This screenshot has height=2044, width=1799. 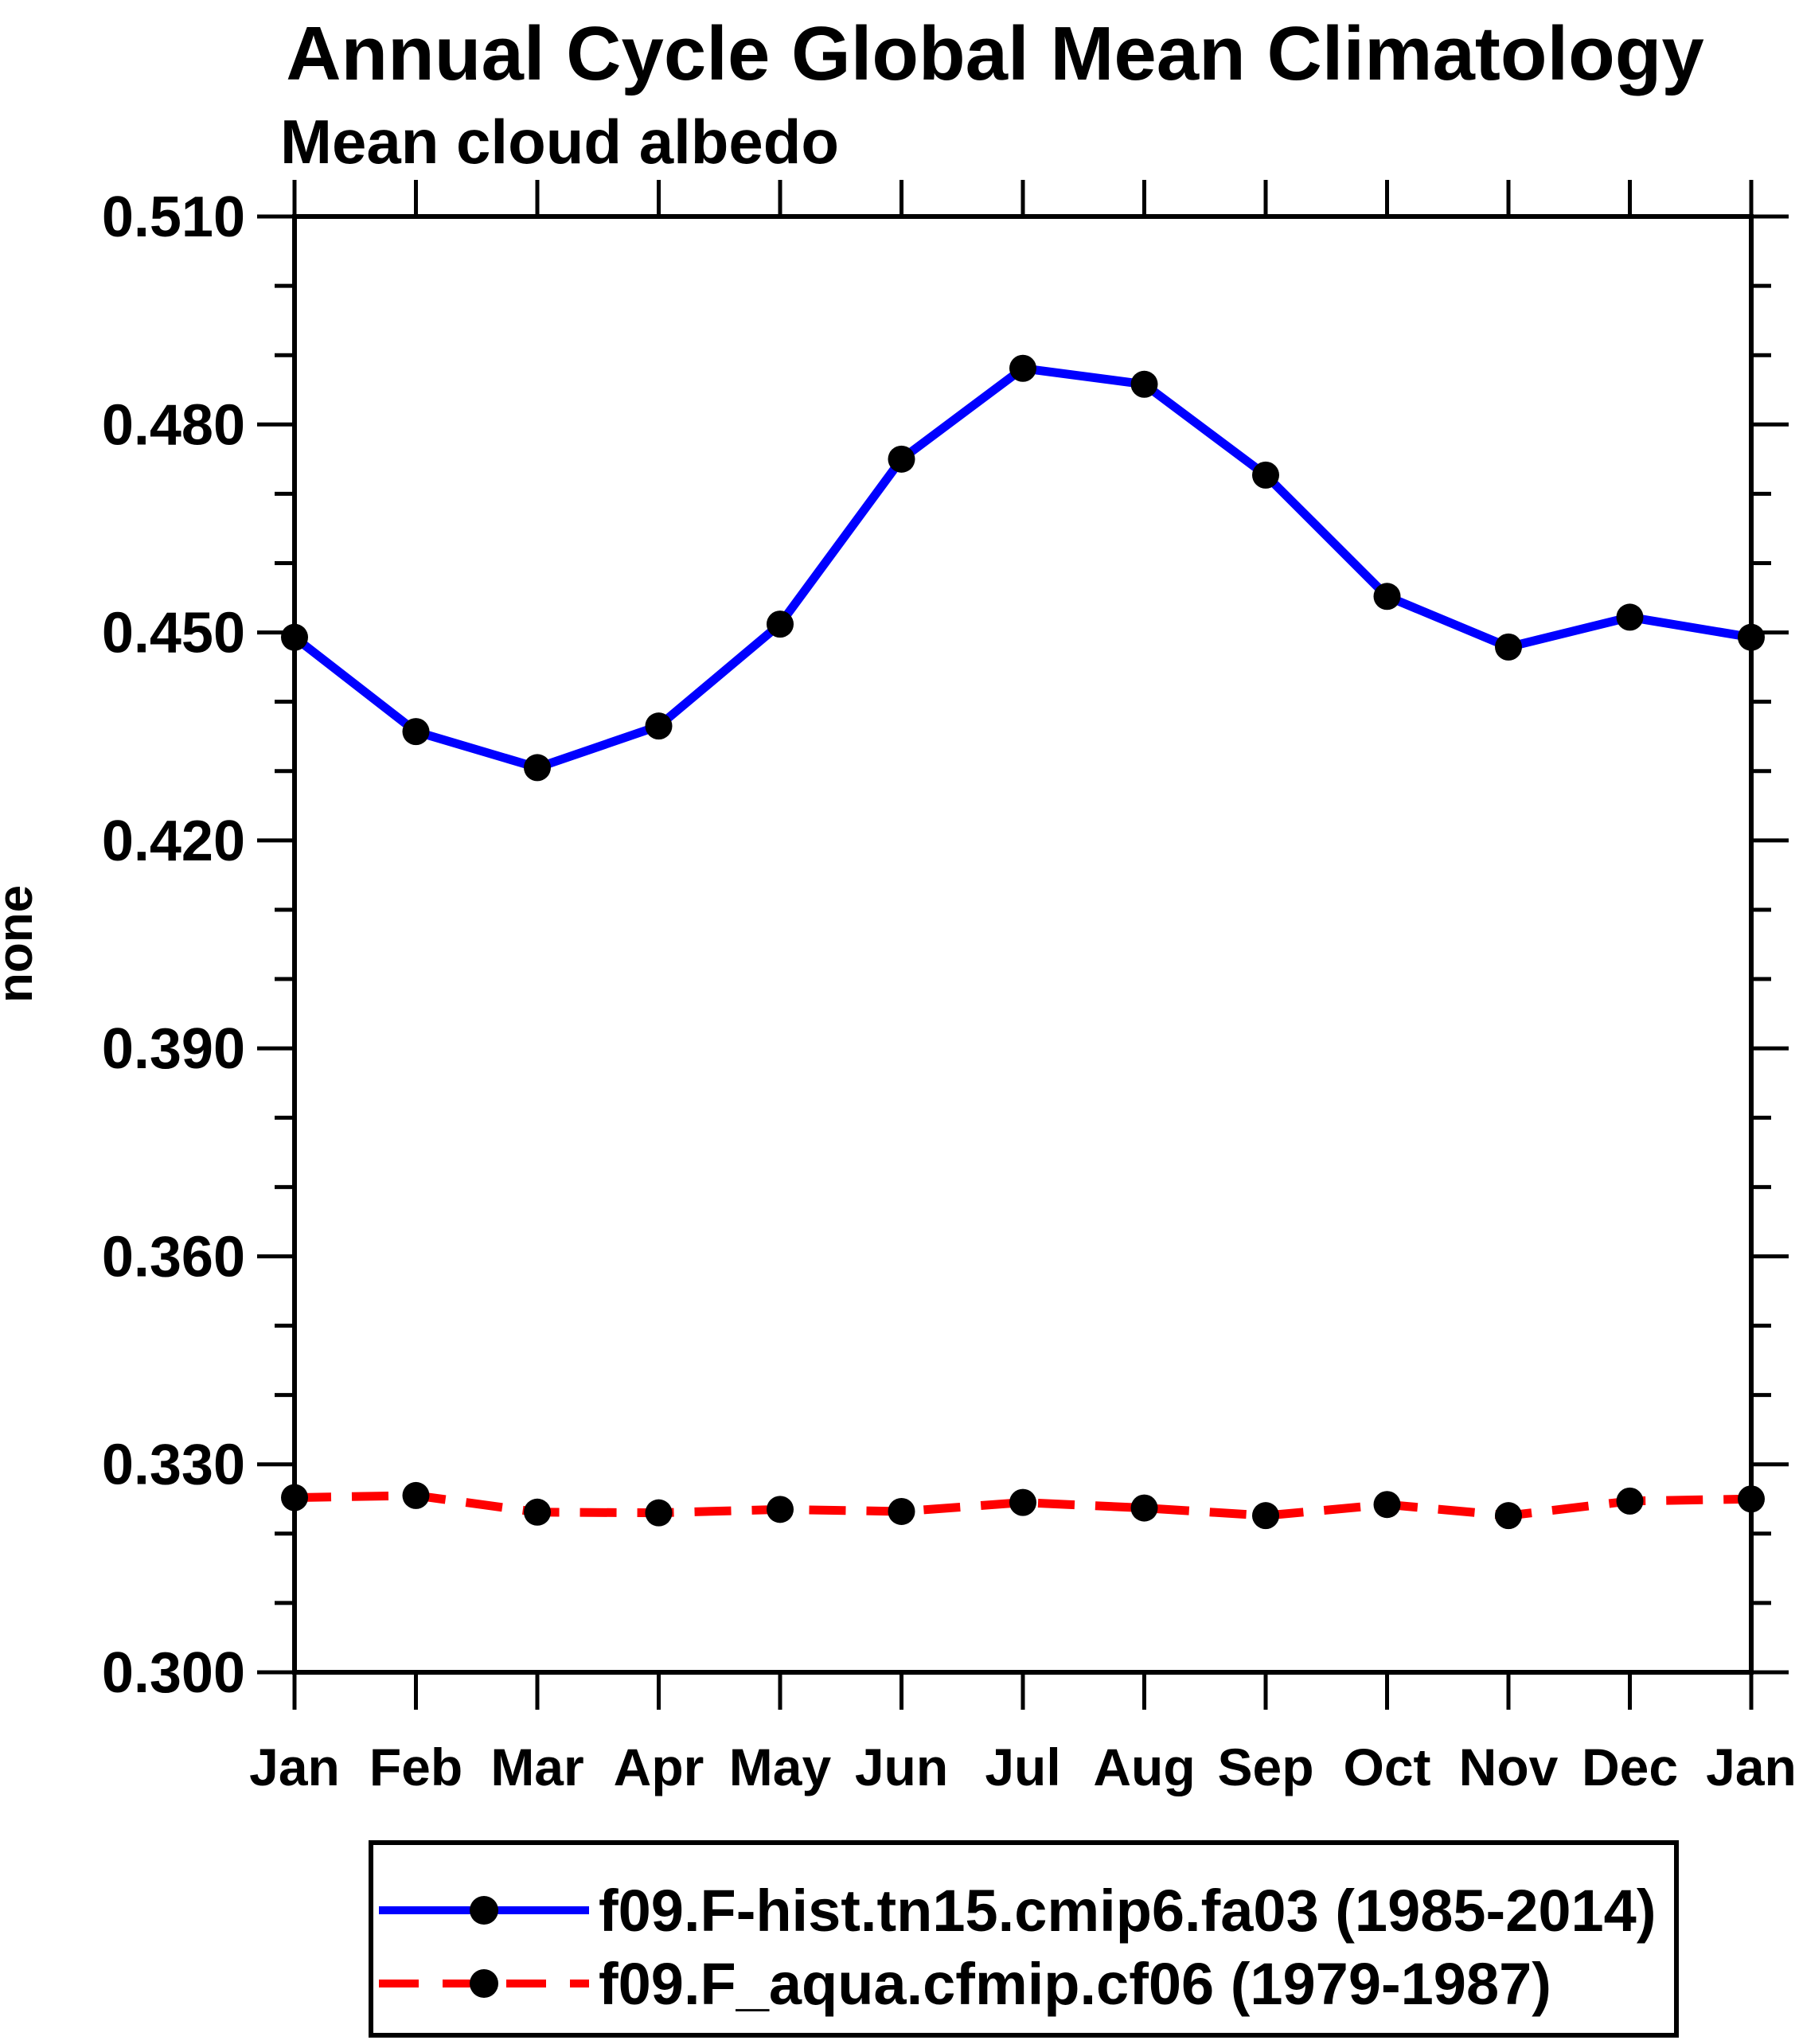 I want to click on x-tick-label: Sep, so click(x=1265, y=1767).